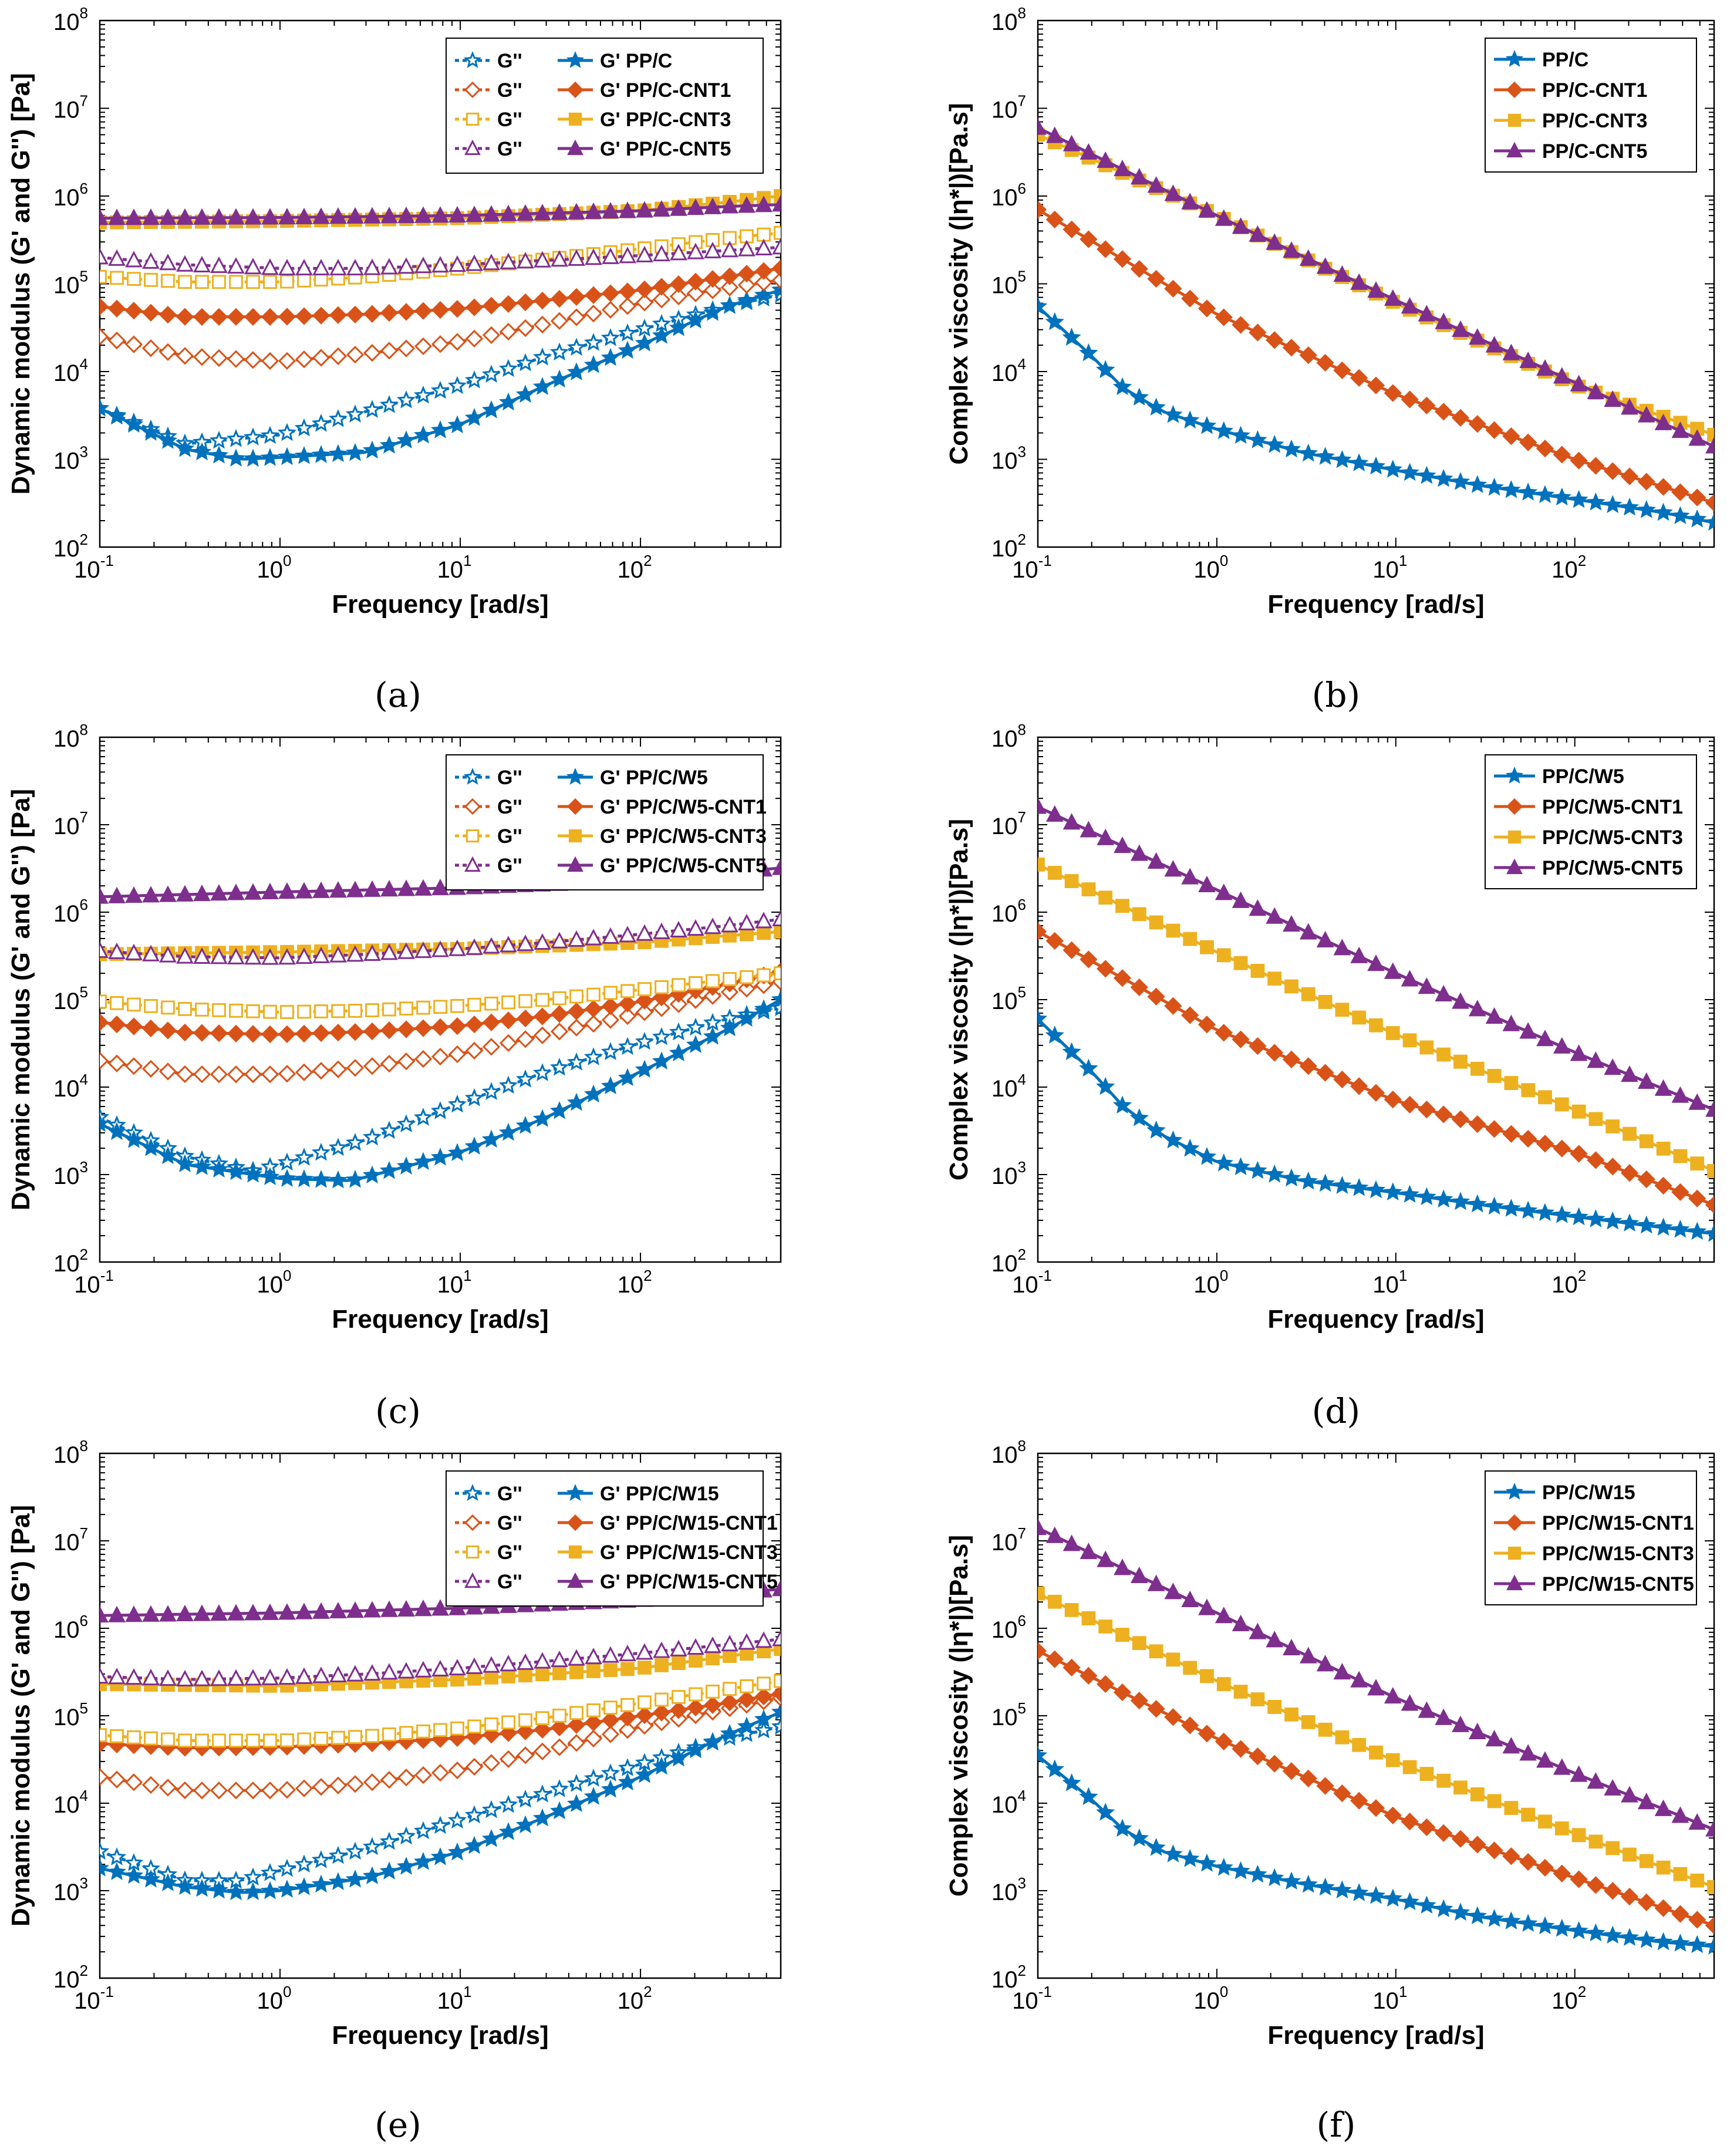 This screenshot has height=2156, width=1727. Describe the element at coordinates (1375, 2035) in the screenshot. I see `x-axis-label: Frequency [rad/s]` at that location.